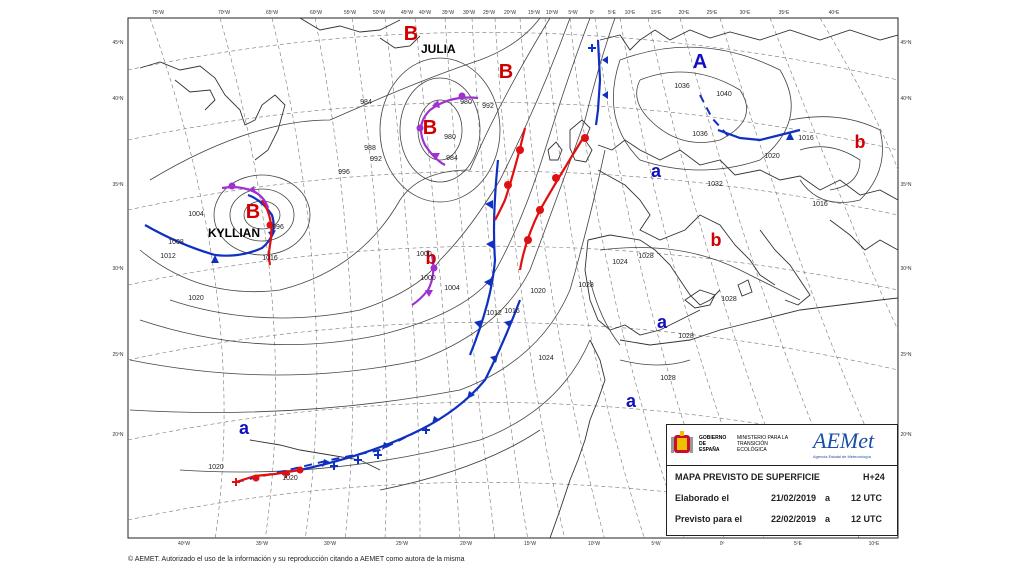  What do you see at coordinates (716, 240) in the screenshot?
I see `low-center-8: b` at bounding box center [716, 240].